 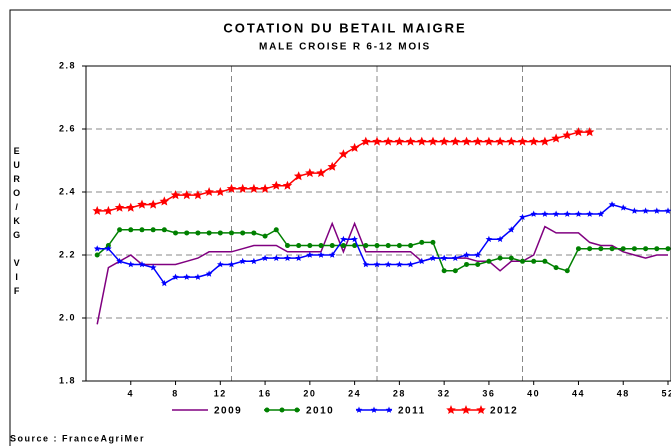 I want to click on x-tick-label: 40, so click(x=533, y=393).